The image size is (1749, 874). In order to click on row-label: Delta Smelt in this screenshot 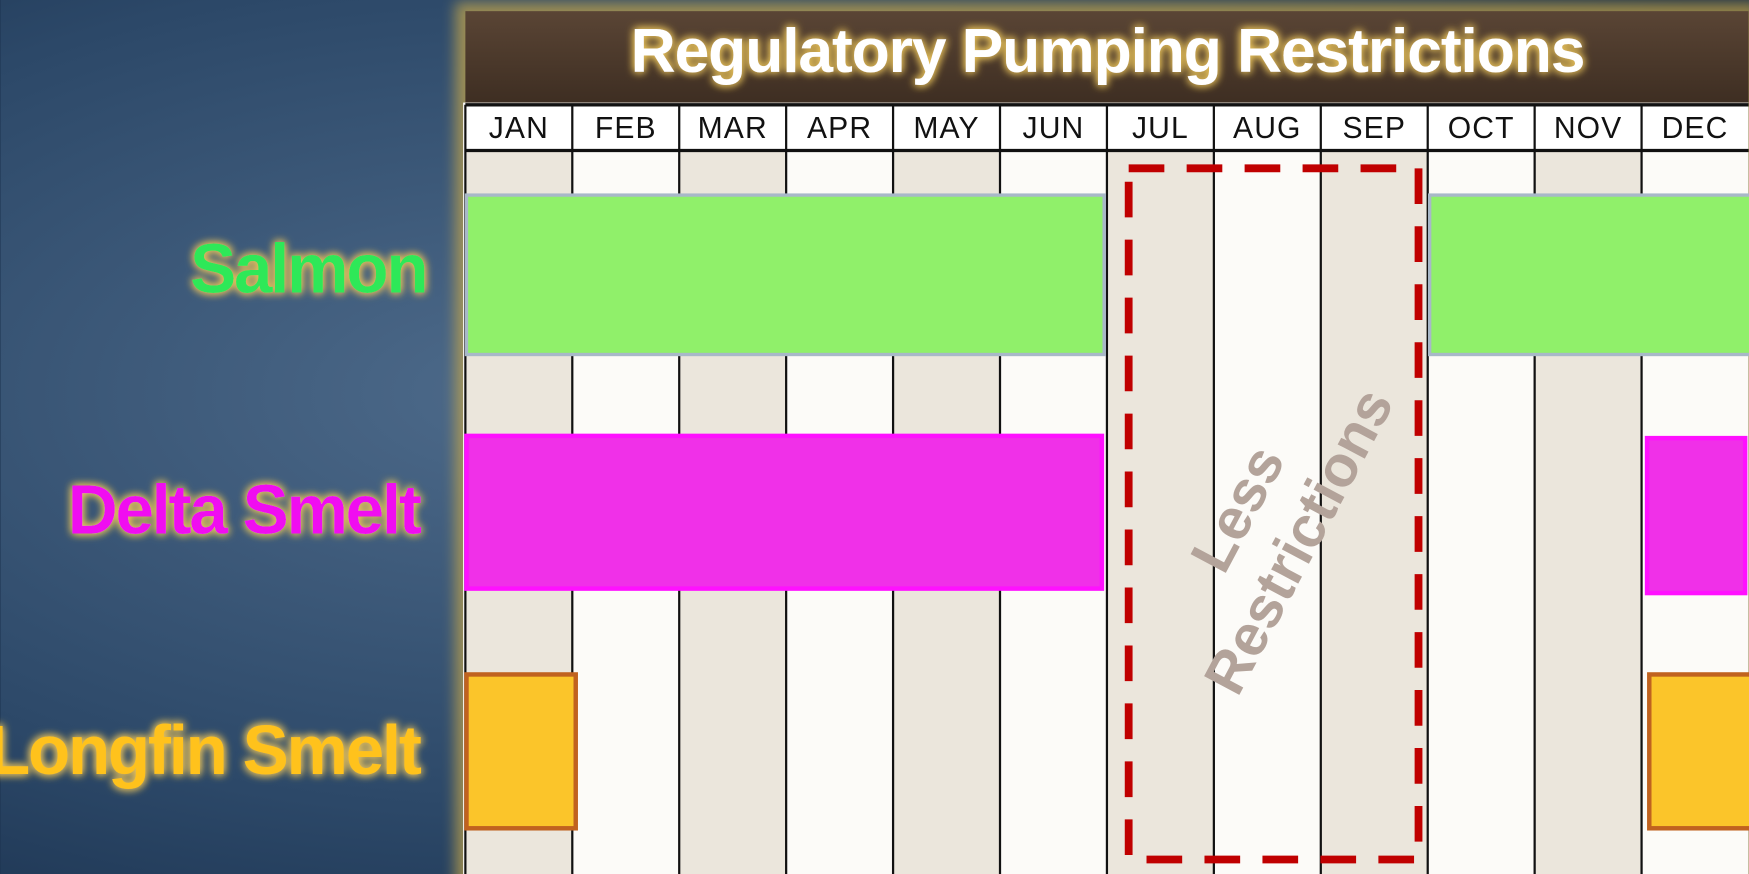, I will do `click(245, 509)`.